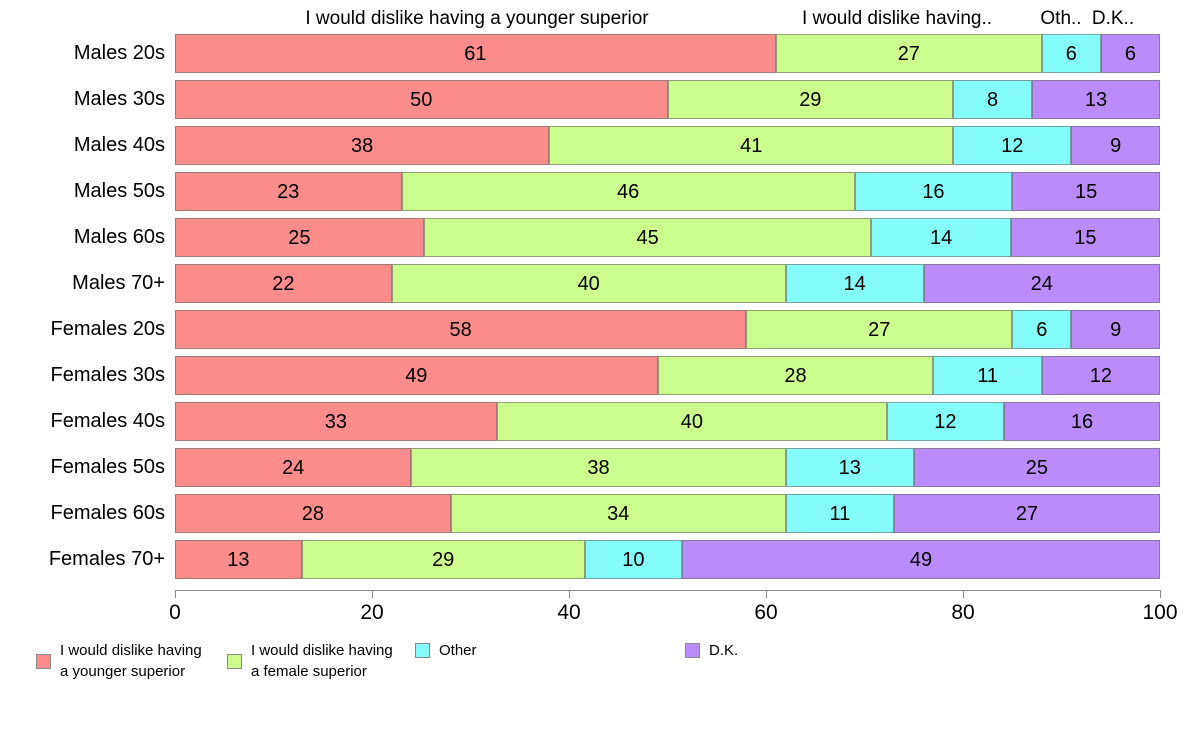 Image resolution: width=1188 pixels, height=736 pixels. I want to click on bar-segment: 45, so click(647, 237).